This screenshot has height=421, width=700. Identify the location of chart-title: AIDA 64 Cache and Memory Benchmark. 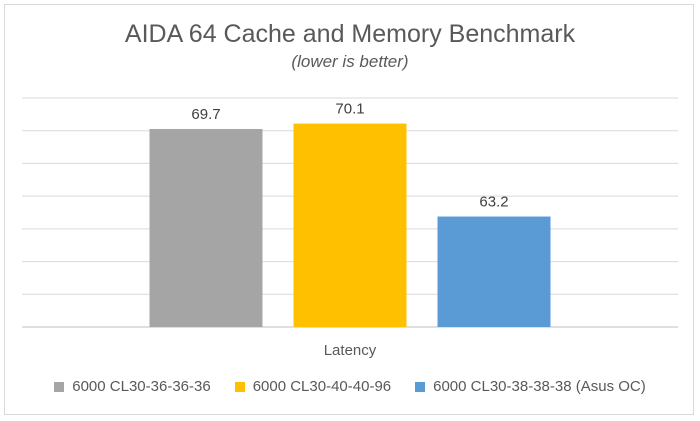
(350, 34).